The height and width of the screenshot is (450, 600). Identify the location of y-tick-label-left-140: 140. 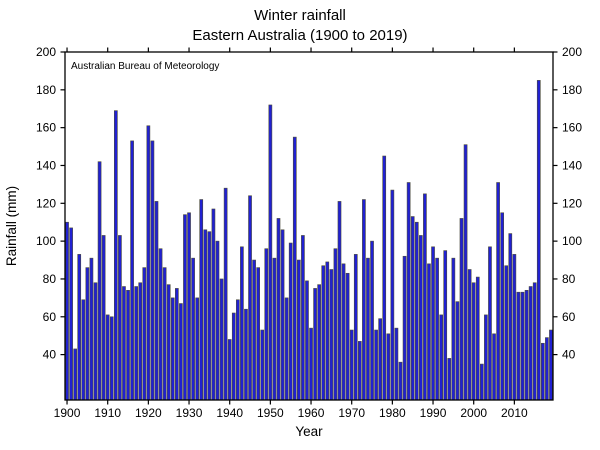
(46, 165).